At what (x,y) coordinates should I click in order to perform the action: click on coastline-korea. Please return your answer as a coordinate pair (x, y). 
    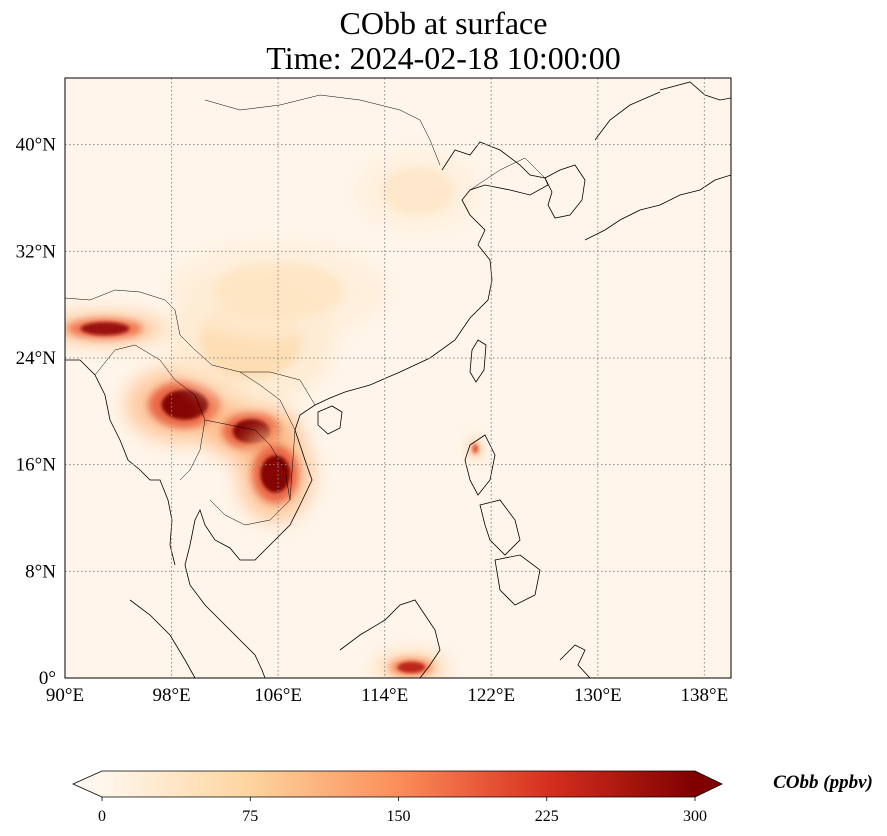
    Looking at the image, I should click on (565, 191).